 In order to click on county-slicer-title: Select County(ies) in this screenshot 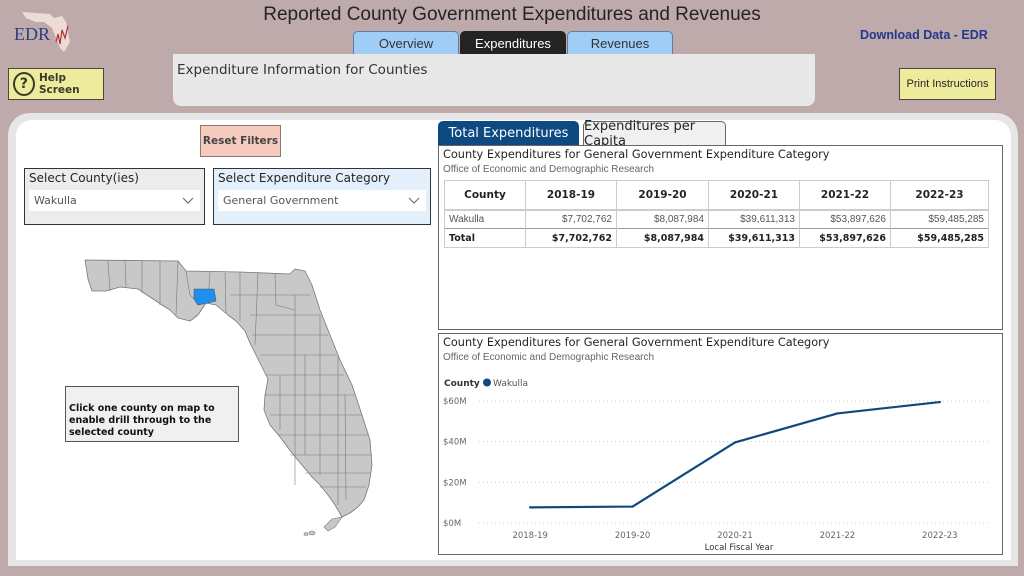, I will do `click(84, 178)`.